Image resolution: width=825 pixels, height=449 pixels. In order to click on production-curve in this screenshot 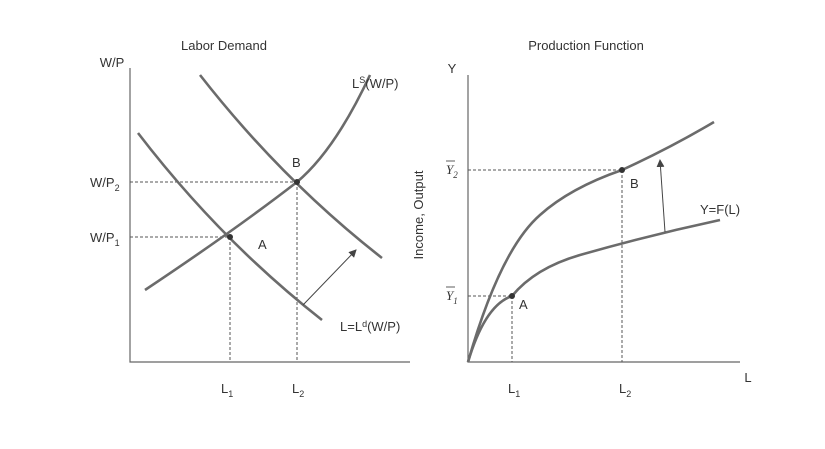, I will do `click(593, 290)`.